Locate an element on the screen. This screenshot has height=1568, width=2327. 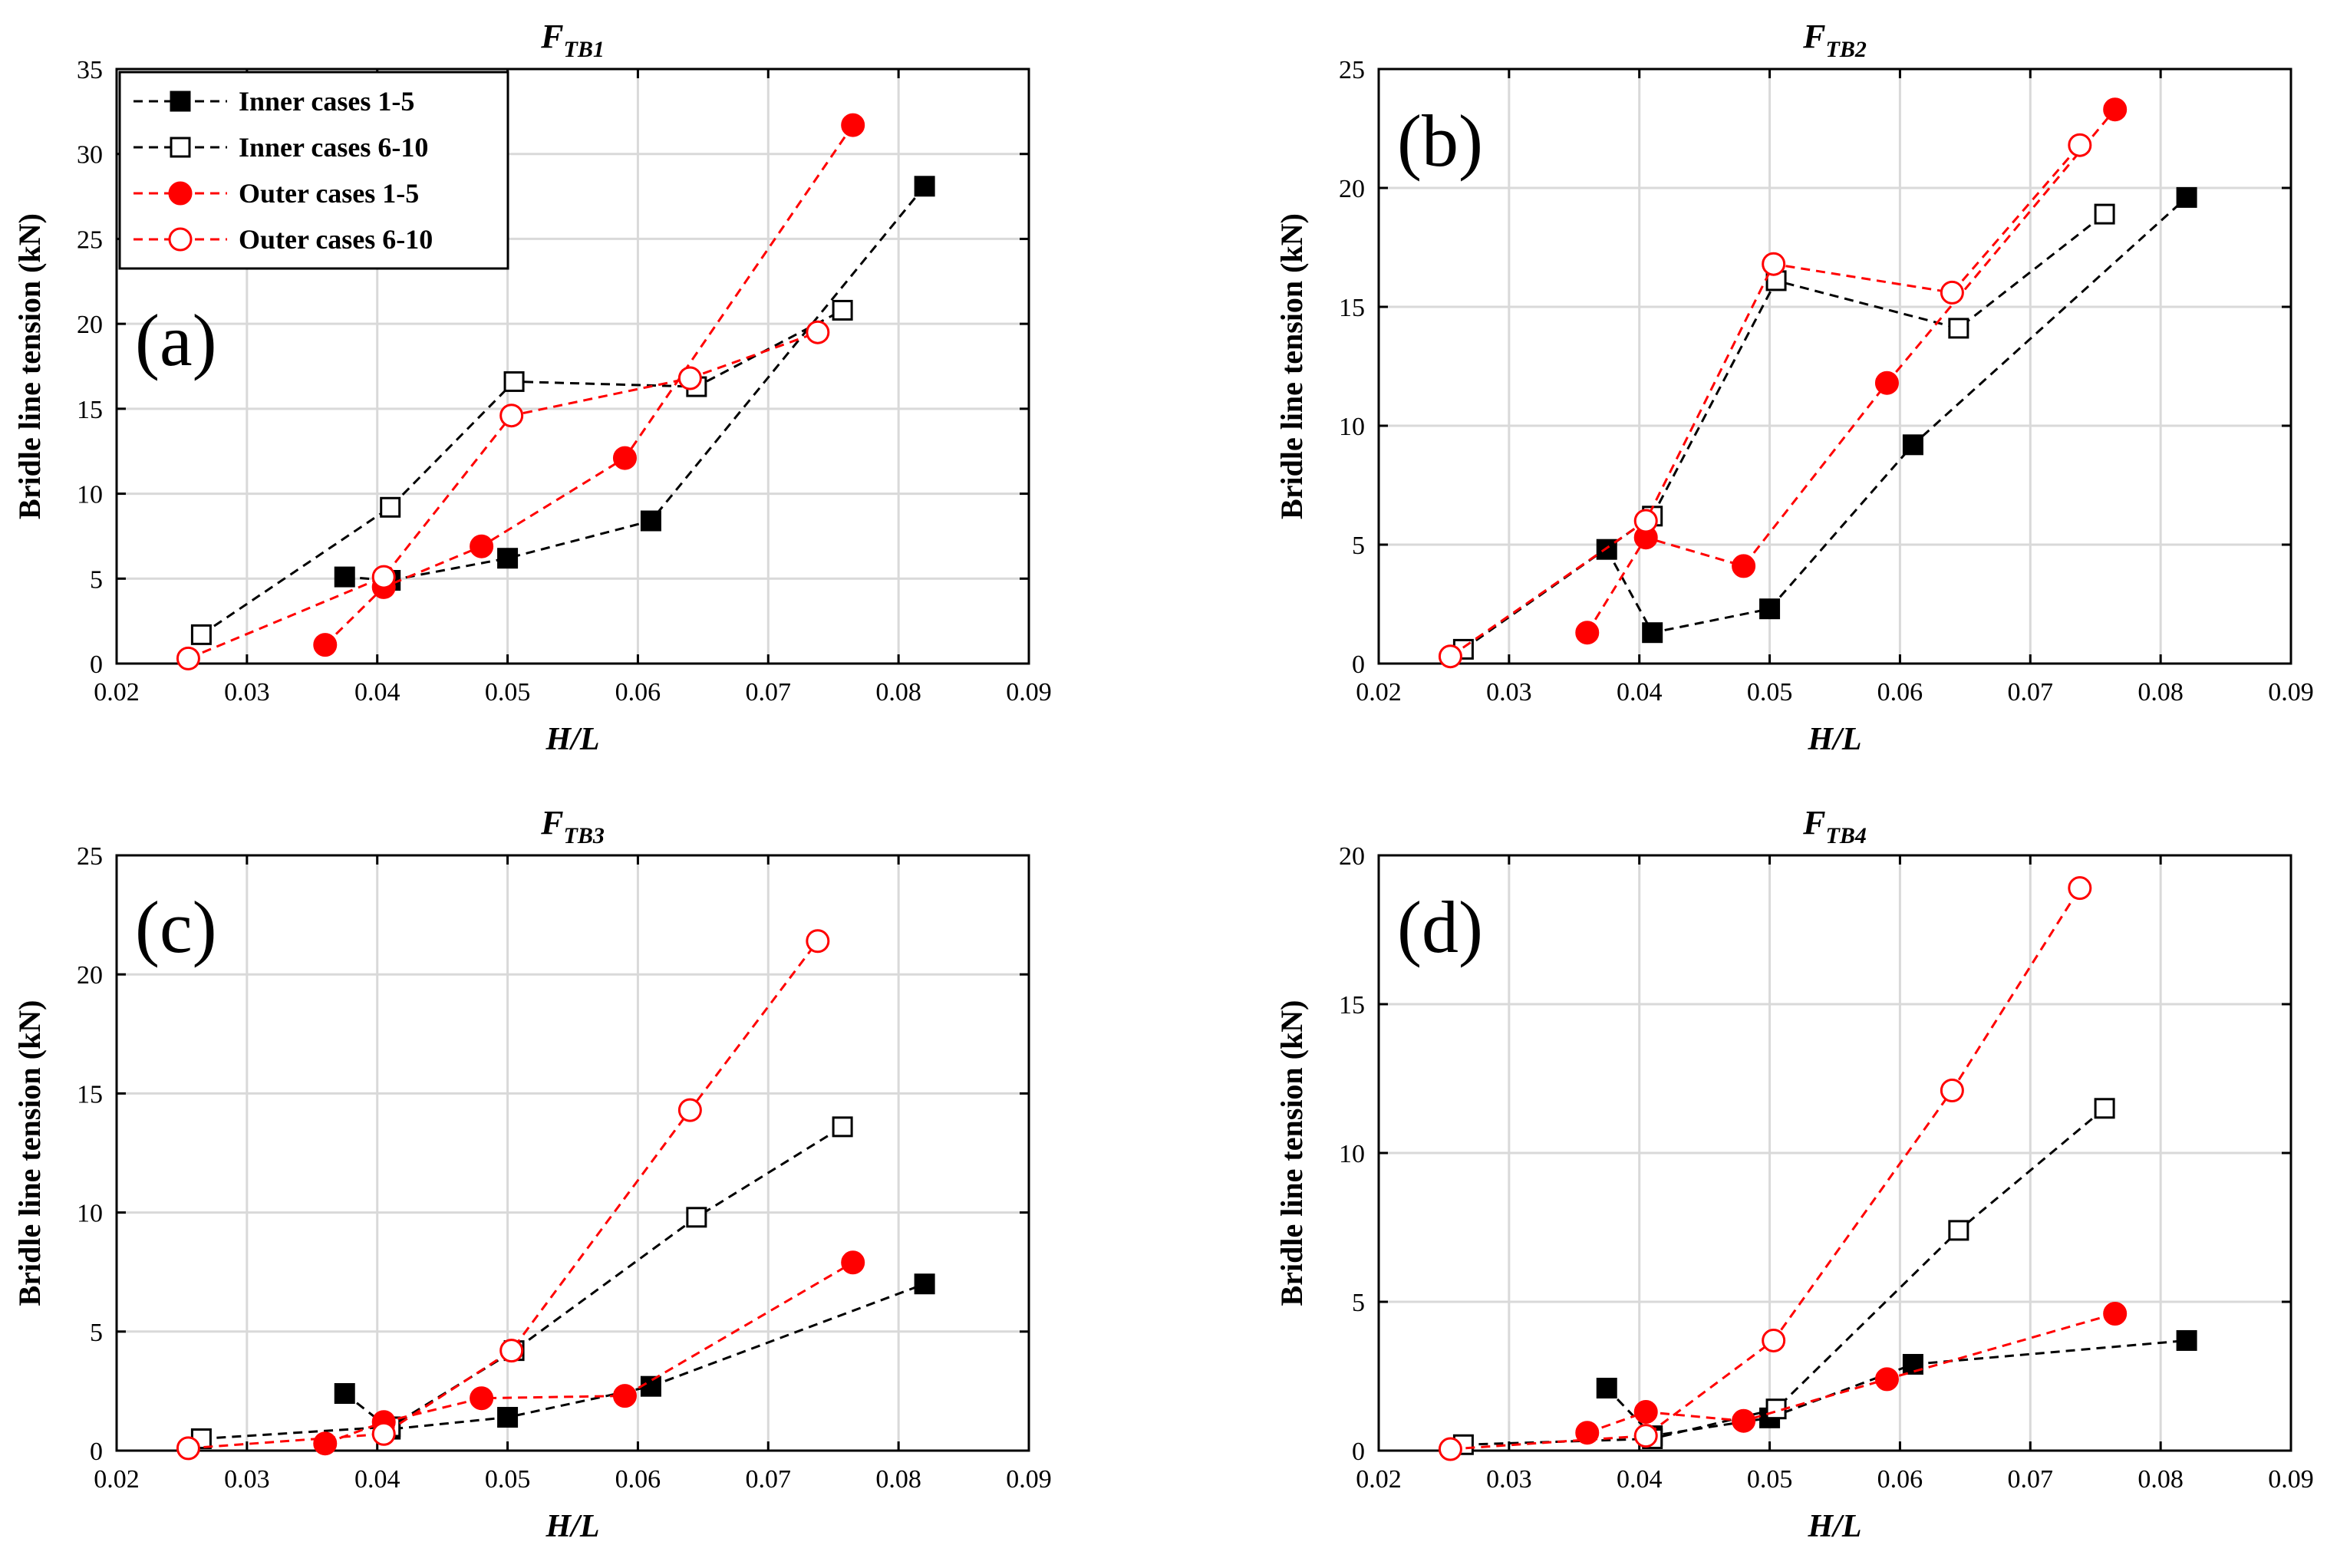
chart-title: FTB2 is located at coordinates (1834, 40).